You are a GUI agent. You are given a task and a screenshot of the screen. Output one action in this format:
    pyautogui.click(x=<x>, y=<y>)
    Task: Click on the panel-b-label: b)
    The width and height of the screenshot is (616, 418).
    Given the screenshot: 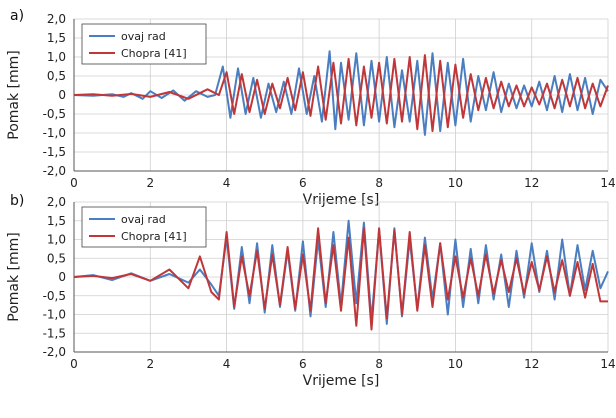 What is the action you would take?
    pyautogui.click(x=17, y=201)
    